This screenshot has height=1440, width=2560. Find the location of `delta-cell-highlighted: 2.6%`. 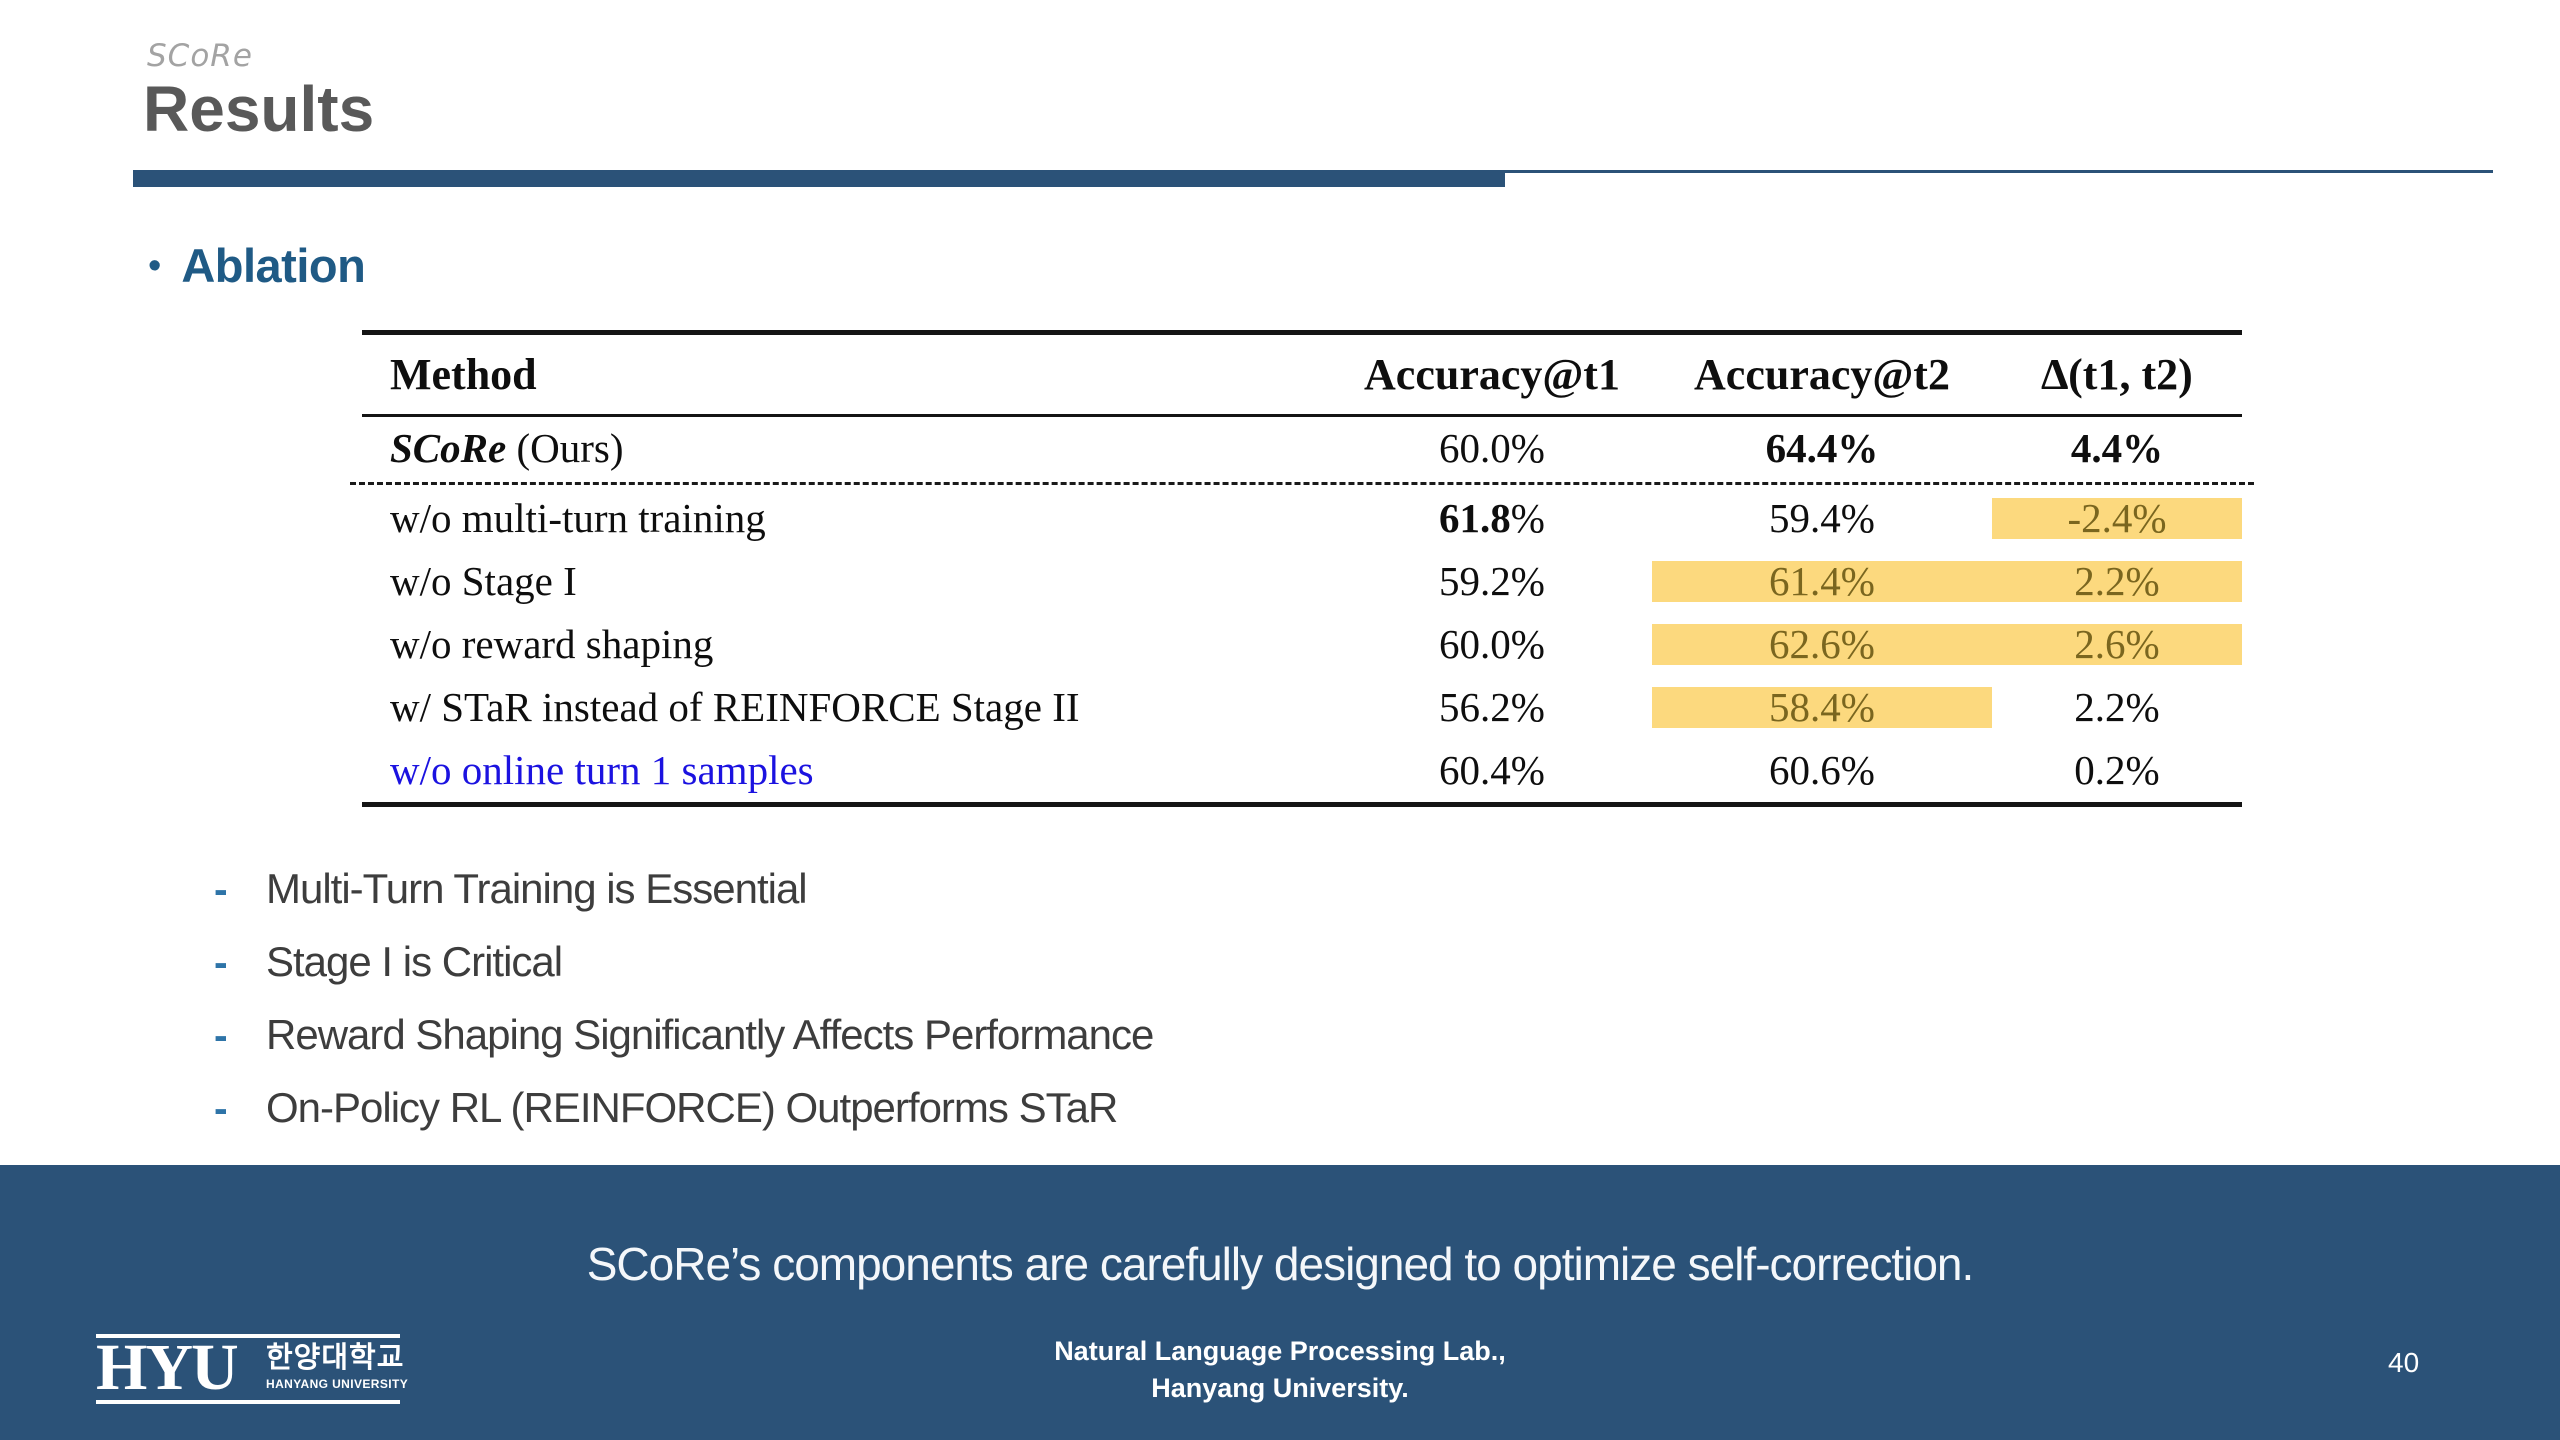

delta-cell-highlighted: 2.6% is located at coordinates (2117, 644).